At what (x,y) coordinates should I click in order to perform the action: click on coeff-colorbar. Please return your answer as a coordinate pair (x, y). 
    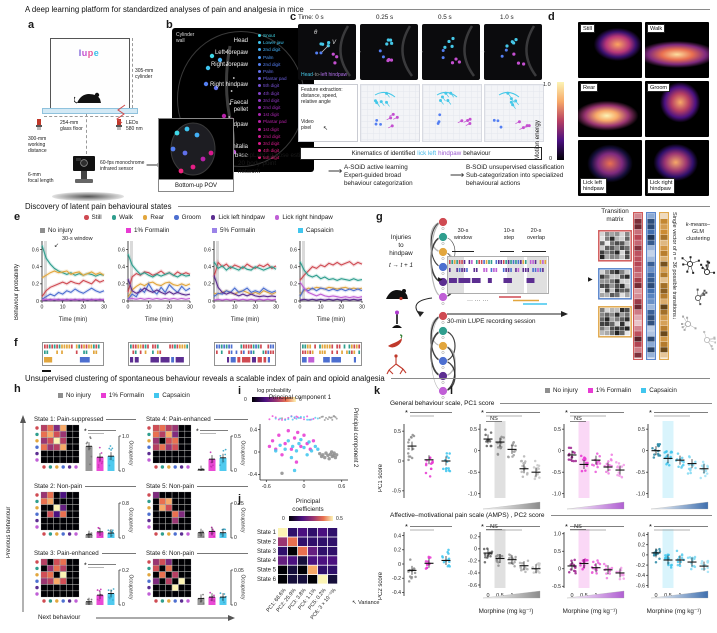
    Looking at the image, I should click on (311, 518).